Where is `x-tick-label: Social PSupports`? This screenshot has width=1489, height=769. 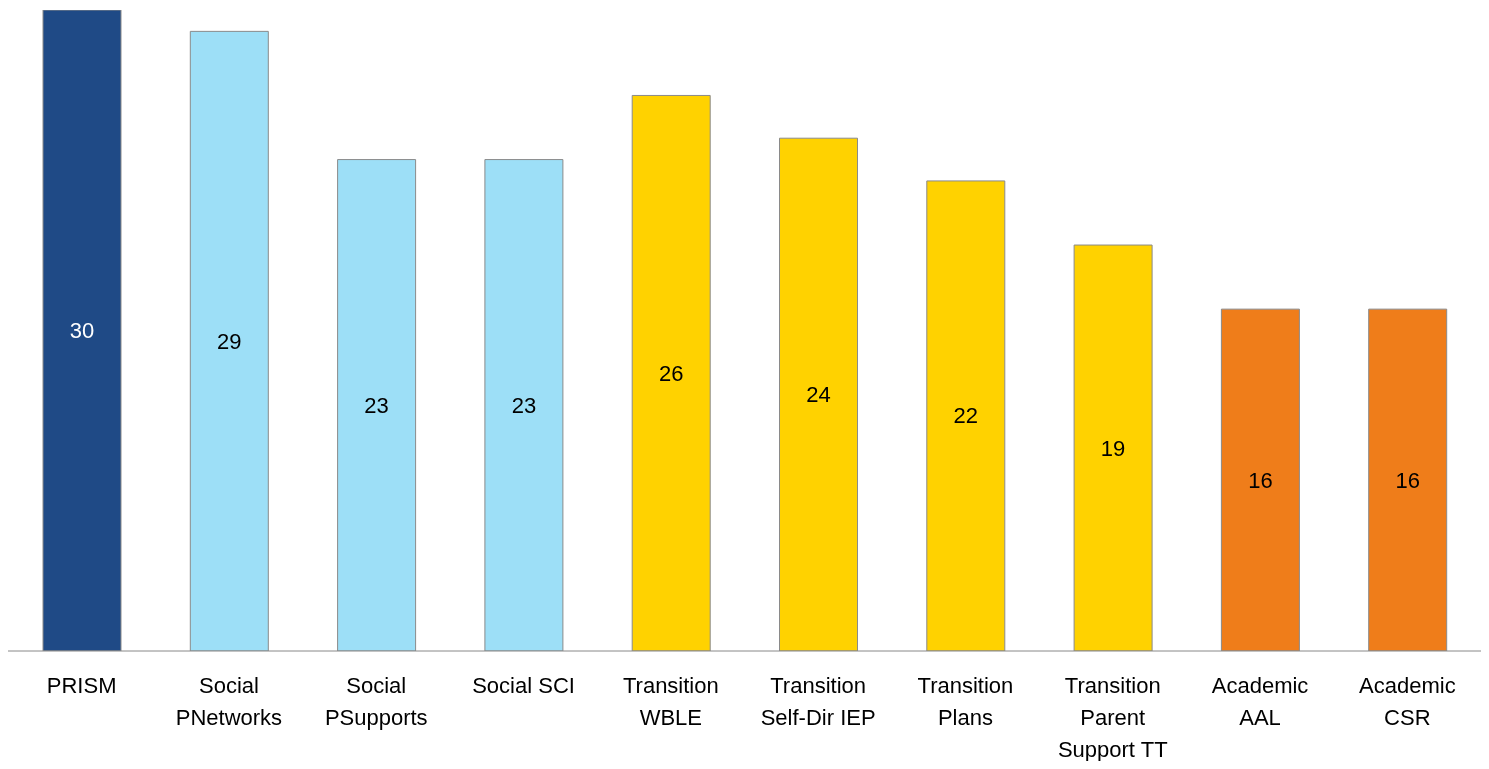
x-tick-label: Social PSupports is located at coordinates (376, 701).